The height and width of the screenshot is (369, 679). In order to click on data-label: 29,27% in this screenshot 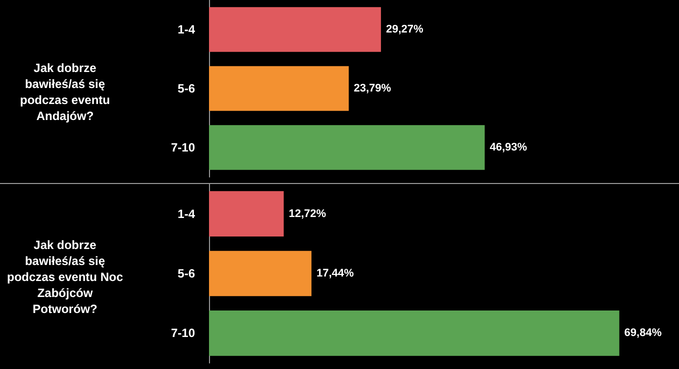, I will do `click(405, 30)`.